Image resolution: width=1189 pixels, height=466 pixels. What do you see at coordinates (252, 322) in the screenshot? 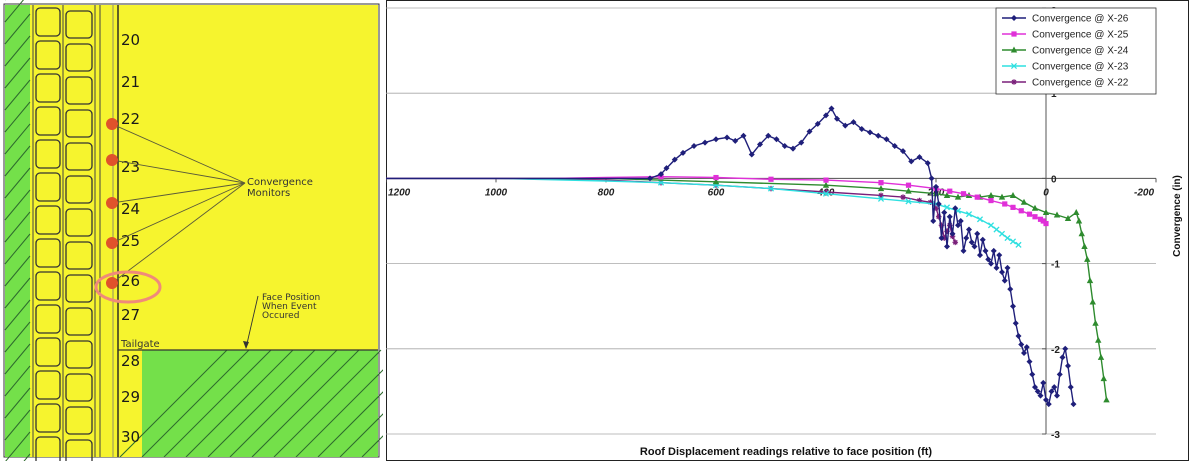
I see `face-pointer-line` at bounding box center [252, 322].